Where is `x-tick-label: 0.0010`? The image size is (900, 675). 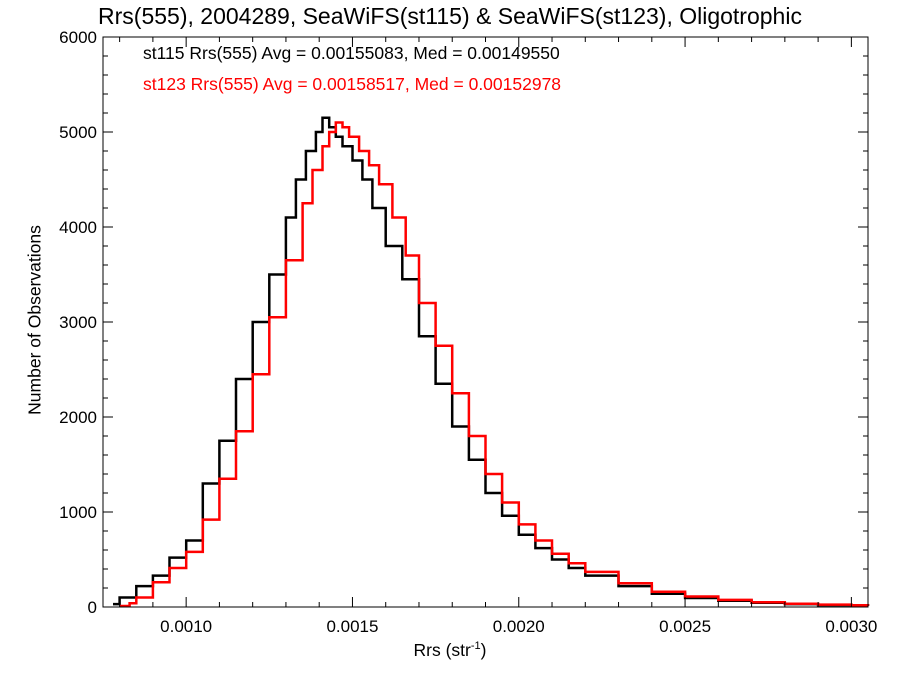 x-tick-label: 0.0010 is located at coordinates (186, 626).